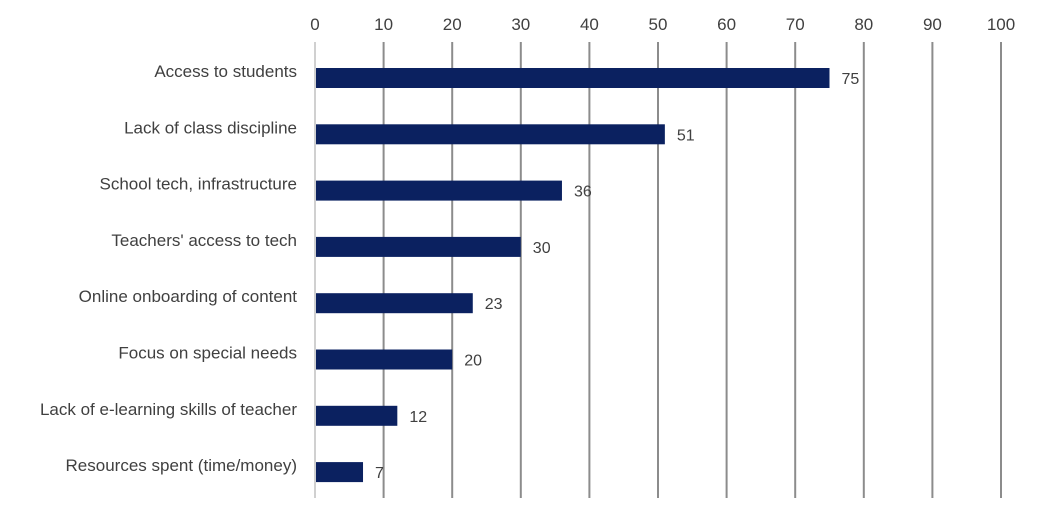 The height and width of the screenshot is (522, 1037). Describe the element at coordinates (314, 24) in the screenshot. I see `x-tick-label: 0` at that location.